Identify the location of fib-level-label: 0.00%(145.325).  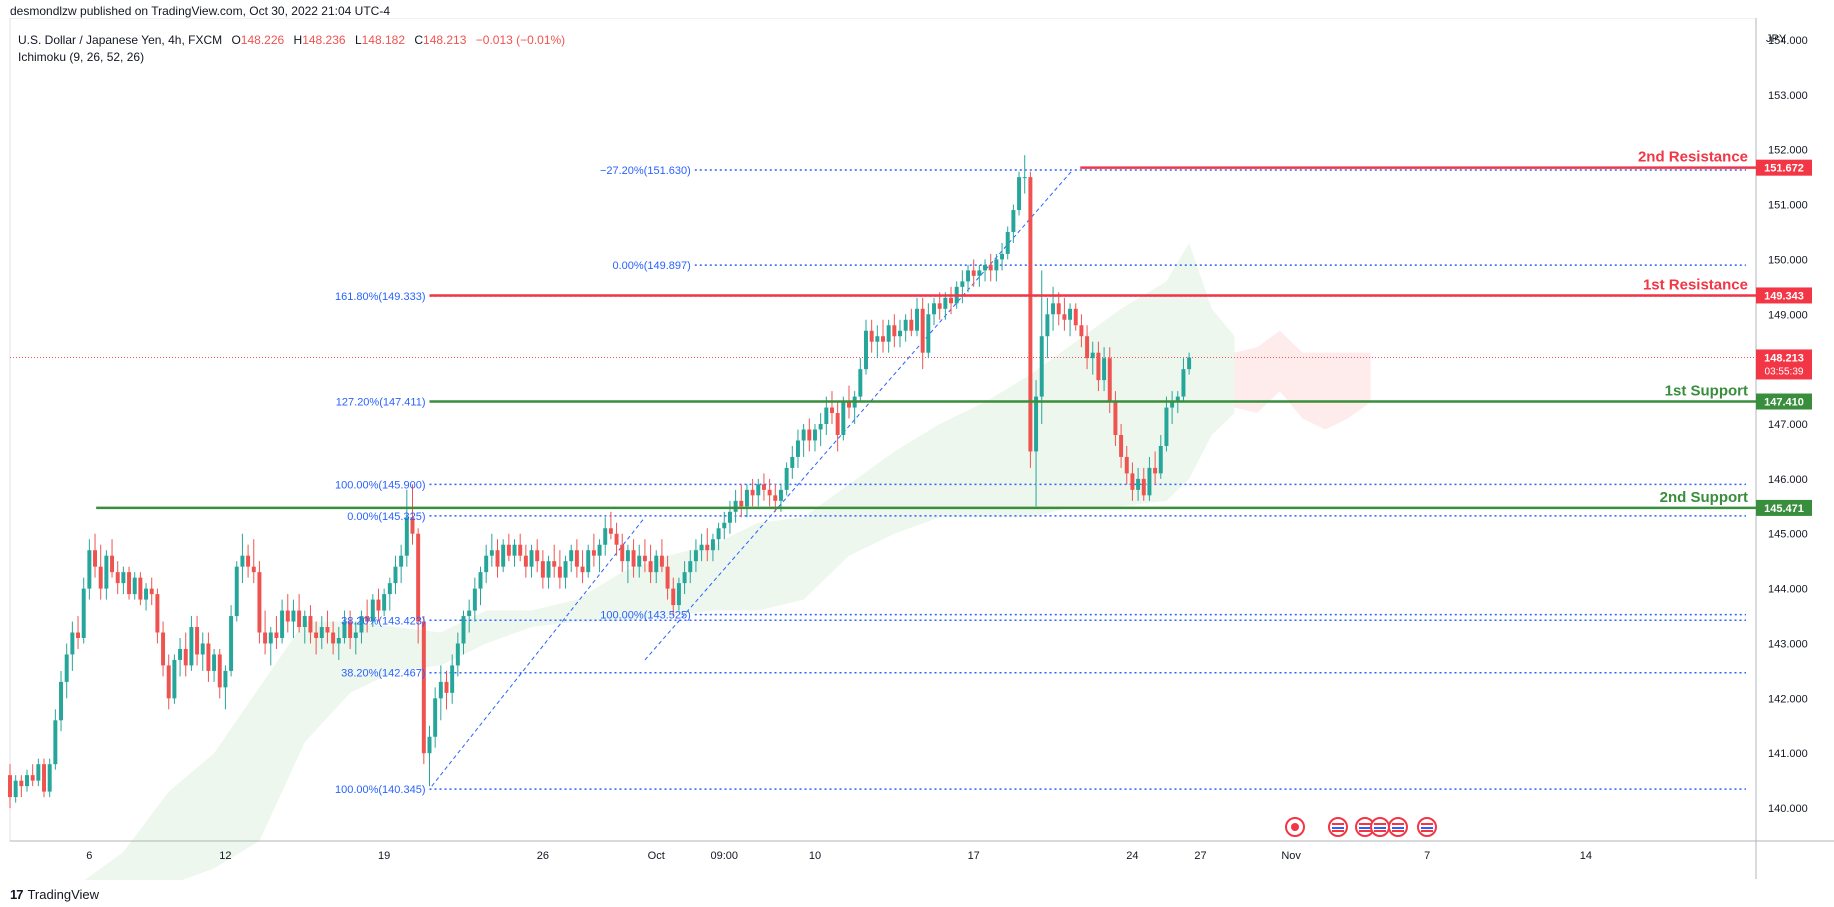
(386, 517).